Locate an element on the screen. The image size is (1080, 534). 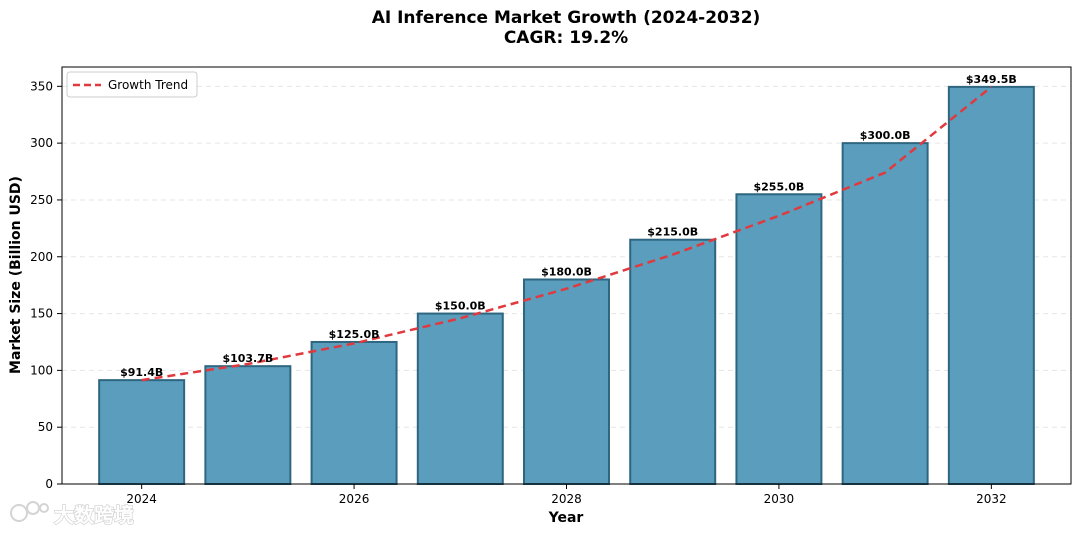
x-axis-label: Year is located at coordinates (566, 518).